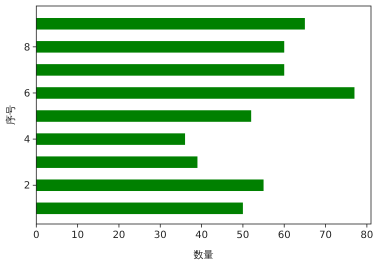 The width and height of the screenshot is (380, 266). What do you see at coordinates (27, 140) in the screenshot?
I see `y-tick-label: 4` at bounding box center [27, 140].